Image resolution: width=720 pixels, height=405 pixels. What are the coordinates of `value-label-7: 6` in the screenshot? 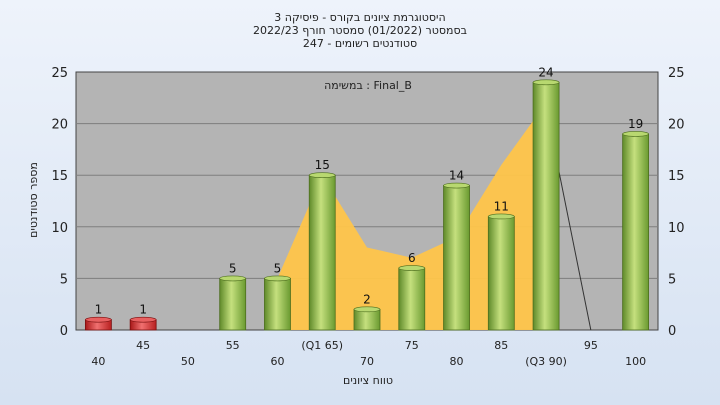 It's located at (412, 258).